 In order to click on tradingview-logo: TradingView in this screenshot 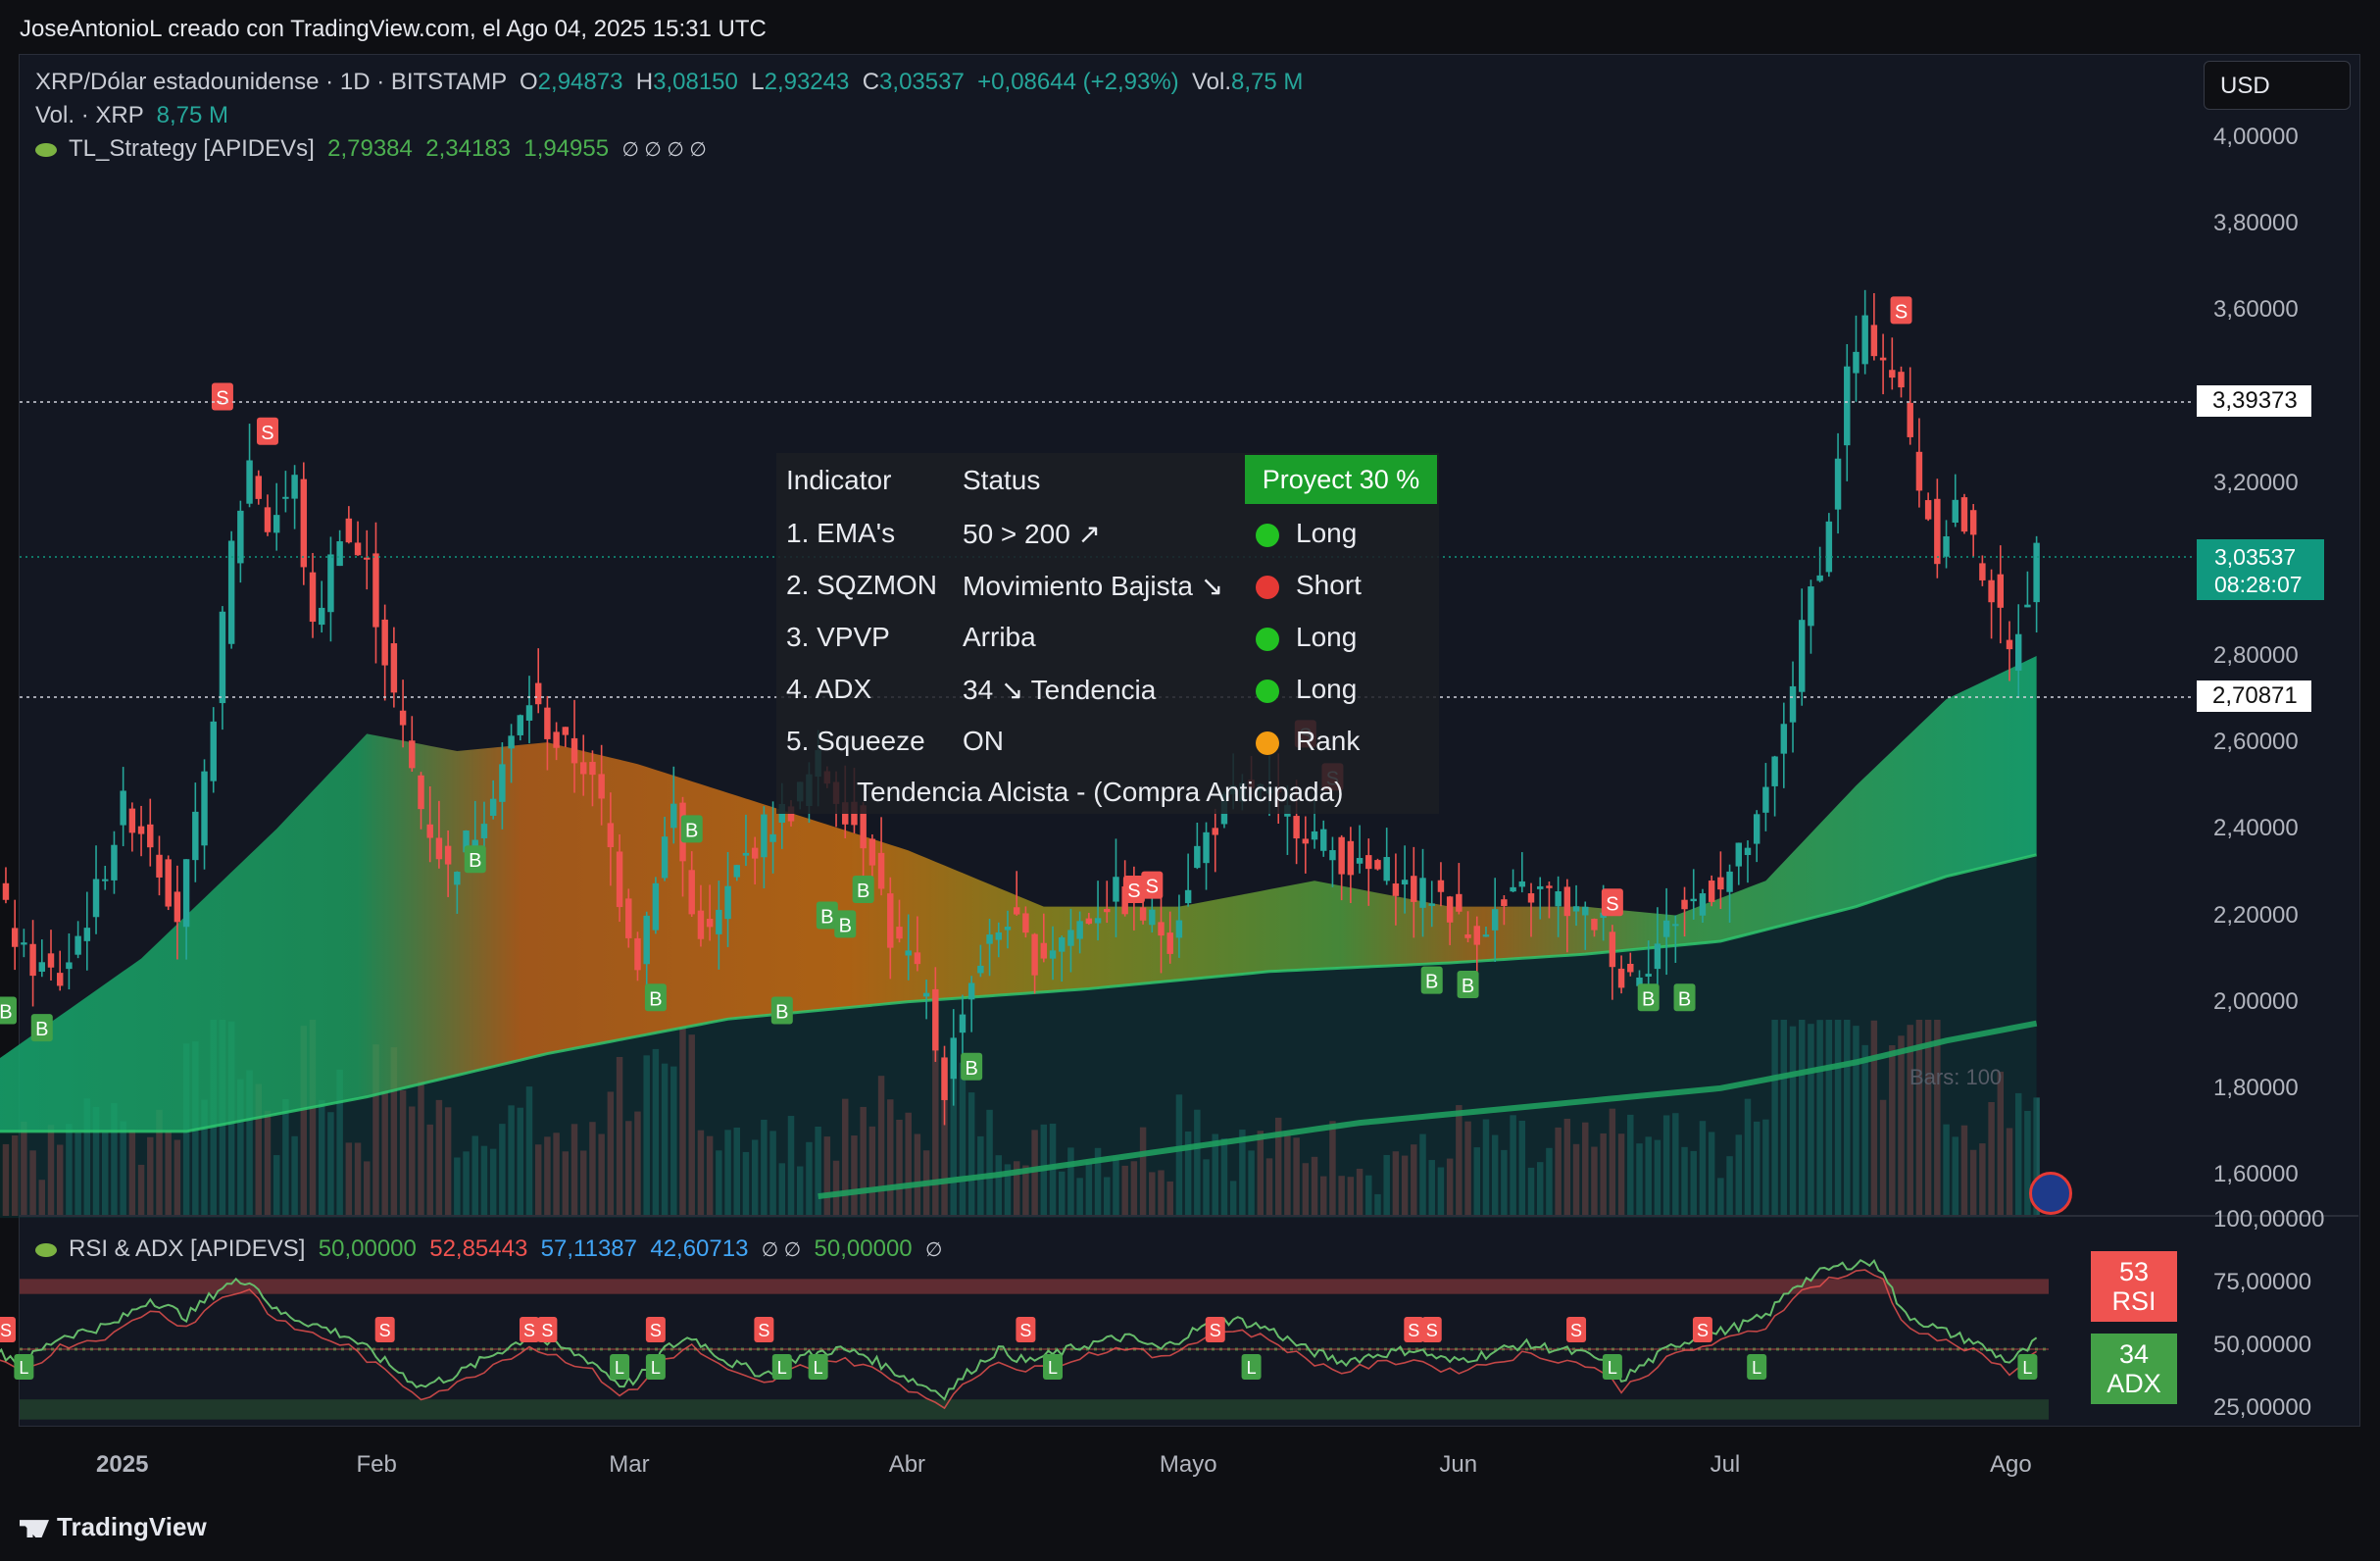, I will do `click(113, 1527)`.